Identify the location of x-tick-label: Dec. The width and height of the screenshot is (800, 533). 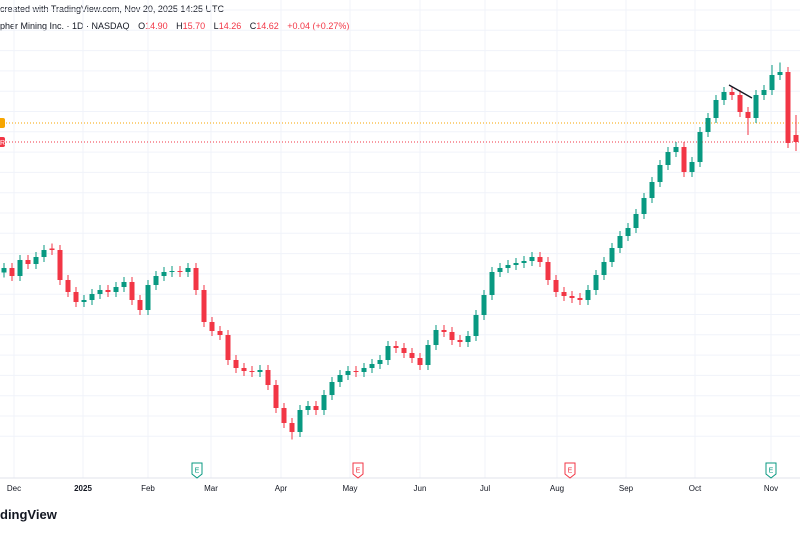
(14, 488).